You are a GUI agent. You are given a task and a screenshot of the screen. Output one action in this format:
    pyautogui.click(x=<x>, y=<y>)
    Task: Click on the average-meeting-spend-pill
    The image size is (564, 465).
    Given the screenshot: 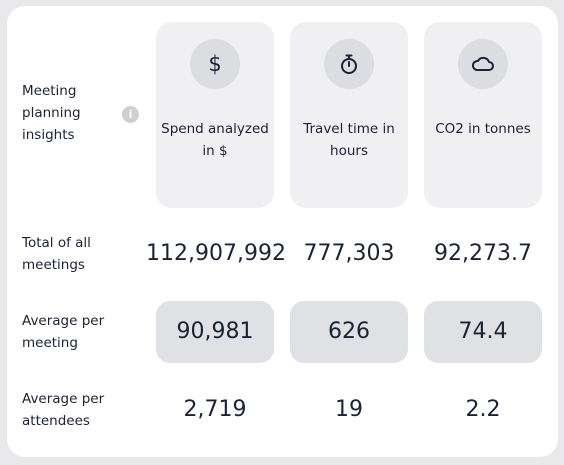 What is the action you would take?
    pyautogui.click(x=215, y=332)
    